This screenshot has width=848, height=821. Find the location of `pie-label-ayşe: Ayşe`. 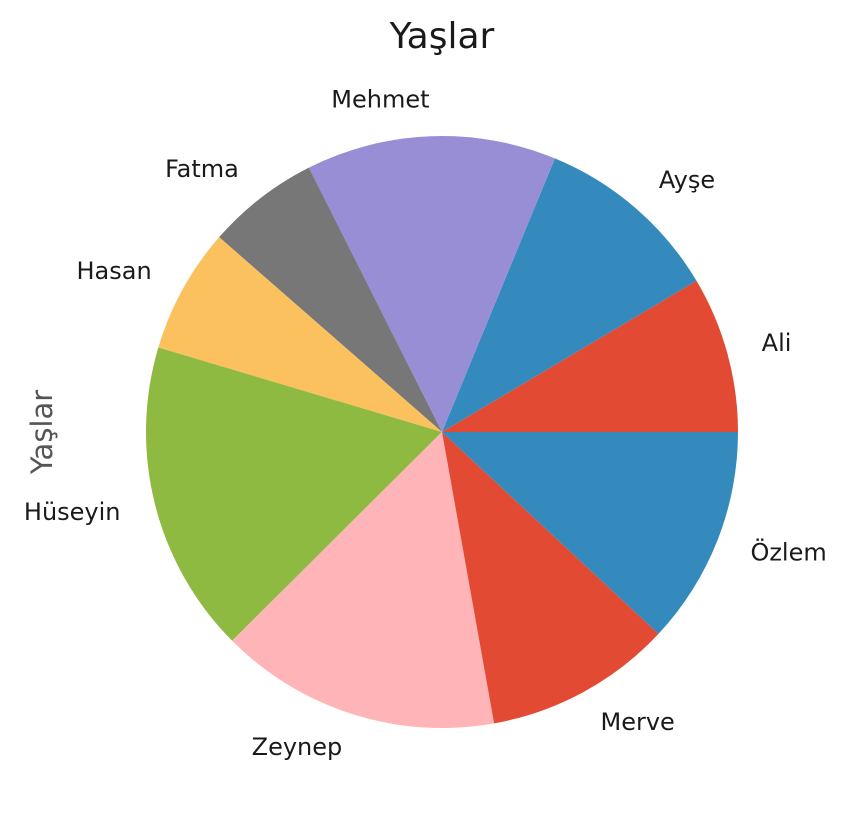

pie-label-ayşe: Ayşe is located at coordinates (687, 180).